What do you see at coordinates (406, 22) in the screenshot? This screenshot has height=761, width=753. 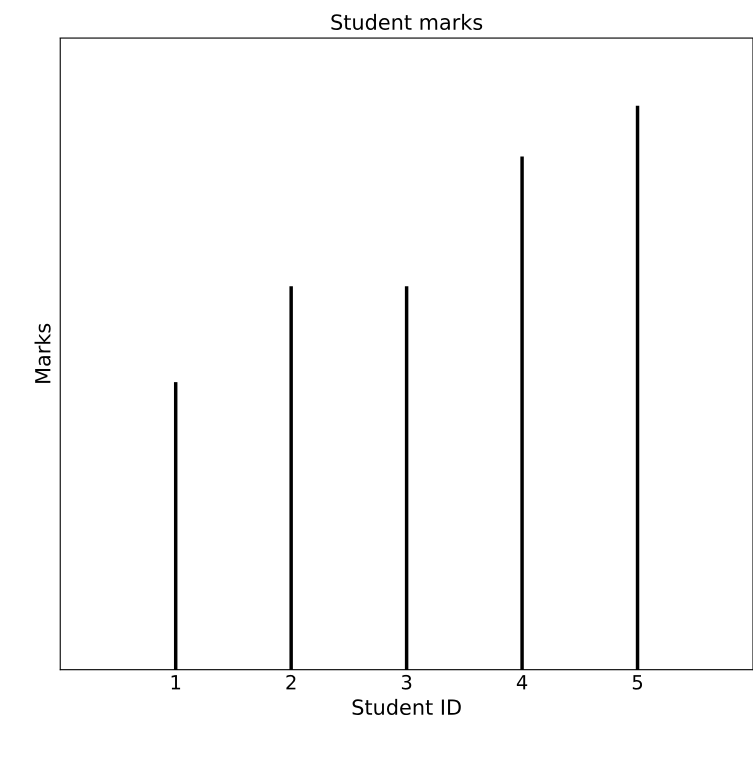 I see `chart-title: Student marks` at bounding box center [406, 22].